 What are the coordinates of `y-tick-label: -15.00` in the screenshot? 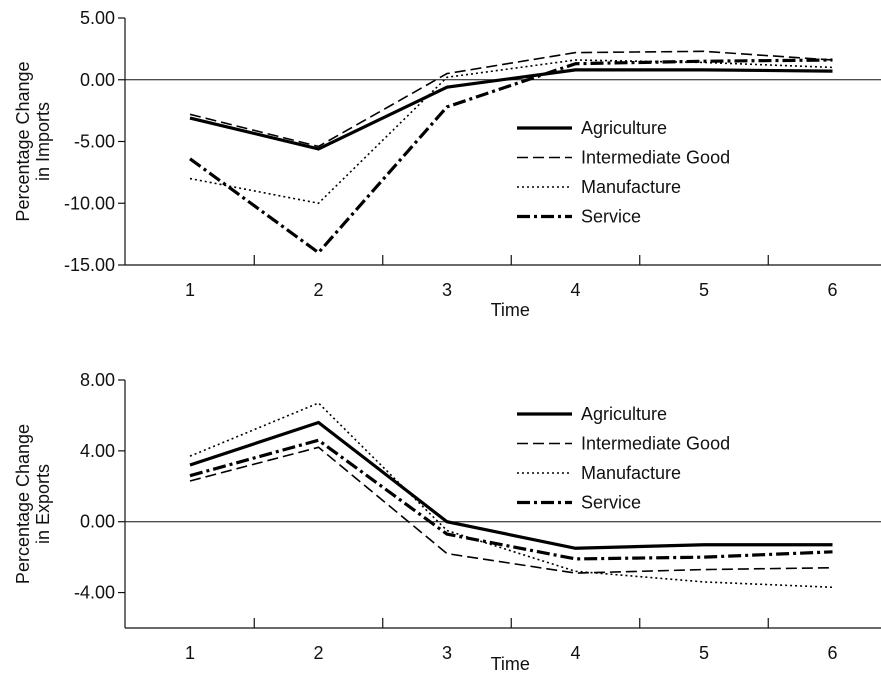 It's located at (89, 265).